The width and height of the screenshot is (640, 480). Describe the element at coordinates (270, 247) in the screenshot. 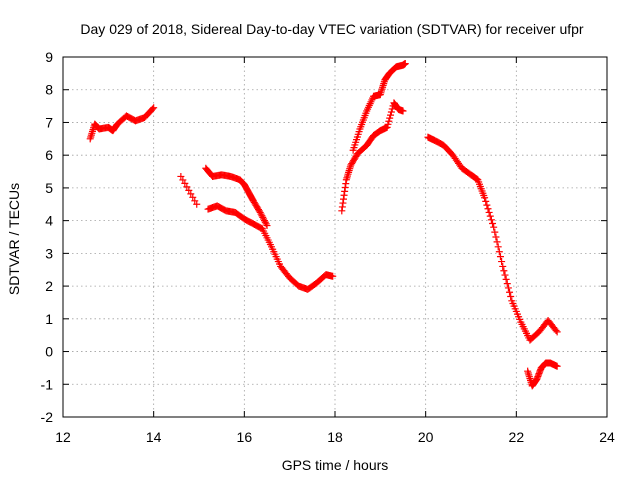

I see `series-arc-2-lower` at that location.